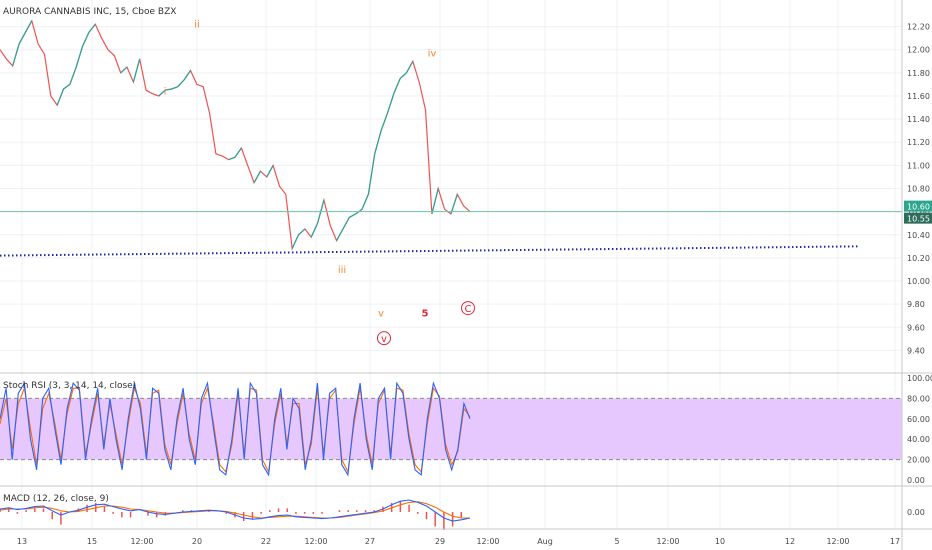 This screenshot has width=932, height=550. Describe the element at coordinates (616, 541) in the screenshot. I see `time-tick-label: 5` at that location.